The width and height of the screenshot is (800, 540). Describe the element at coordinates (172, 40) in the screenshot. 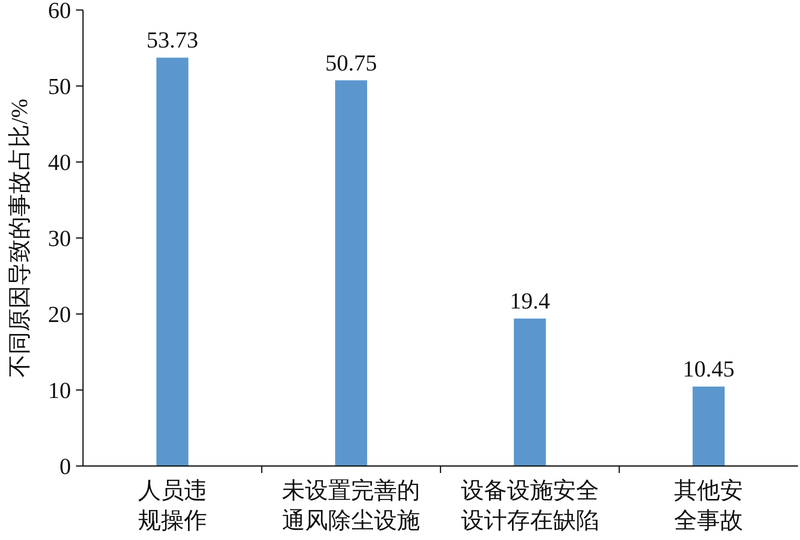

I see `data-label: 53.73` at that location.